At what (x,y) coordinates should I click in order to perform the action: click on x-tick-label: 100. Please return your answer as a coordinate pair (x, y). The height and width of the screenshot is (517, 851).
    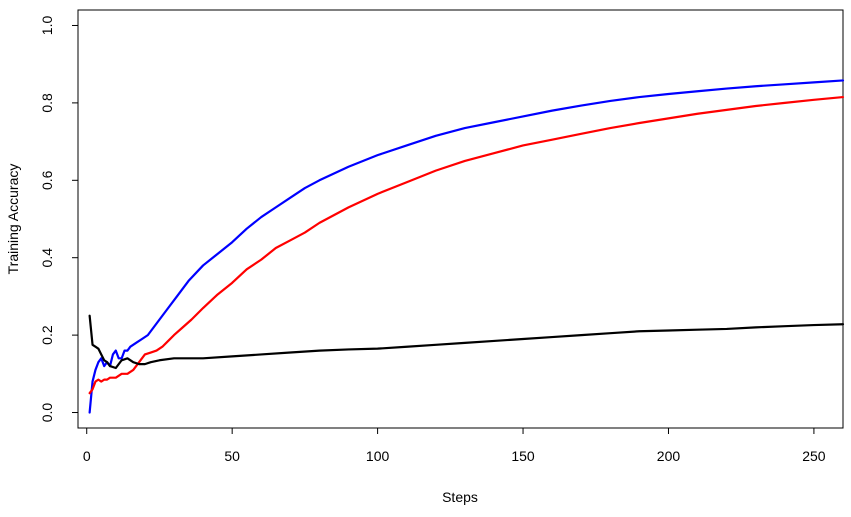
    Looking at the image, I should click on (378, 456).